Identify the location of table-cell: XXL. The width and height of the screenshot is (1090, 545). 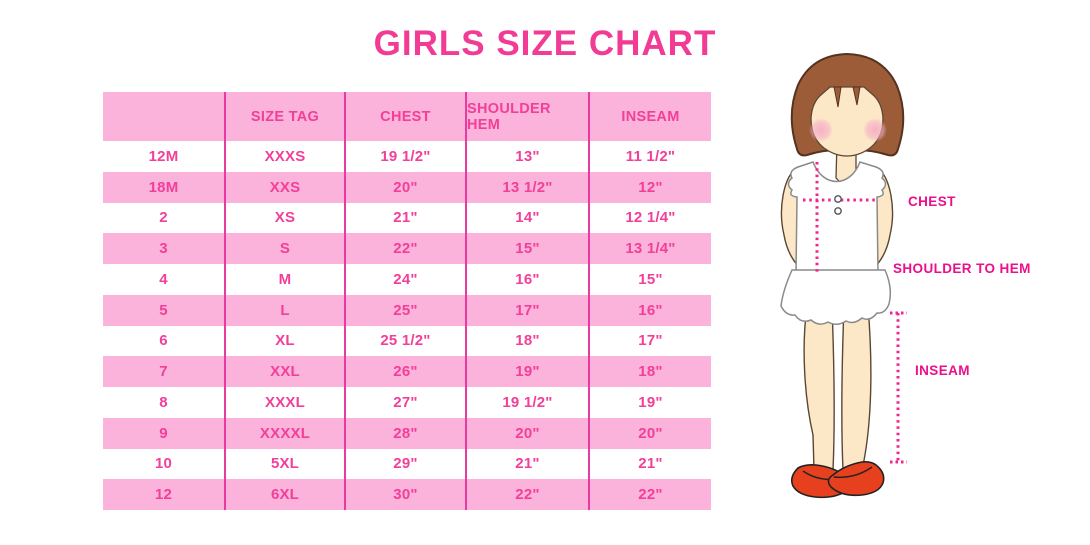
(286, 371).